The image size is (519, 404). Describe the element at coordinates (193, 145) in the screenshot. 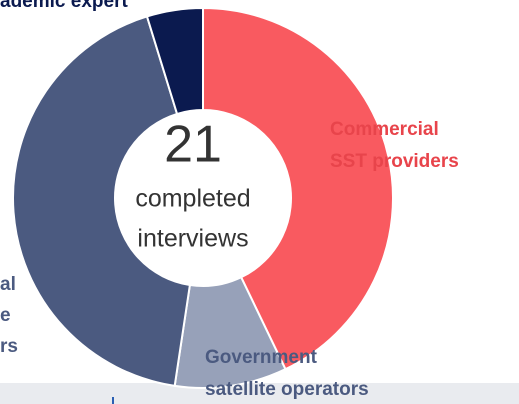

I see `center-value: 21` at that location.